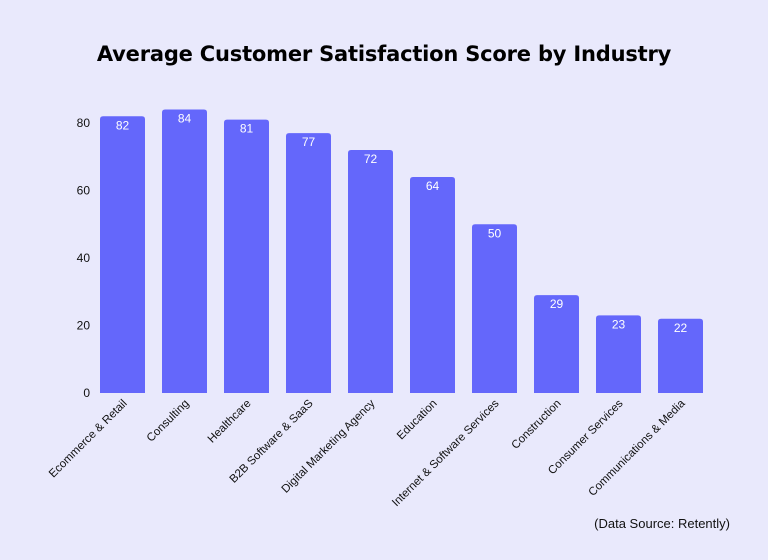 This screenshot has width=768, height=560. What do you see at coordinates (495, 233) in the screenshot?
I see `data-label: 50` at bounding box center [495, 233].